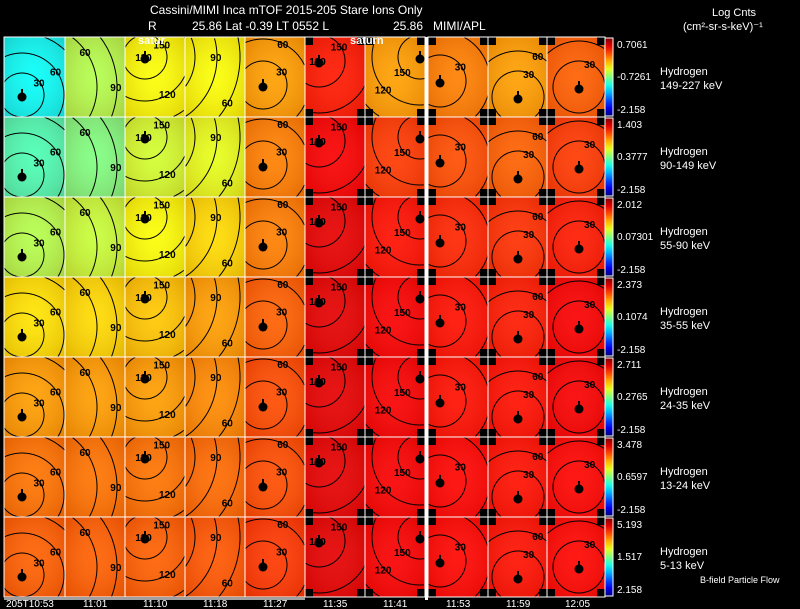 The image size is (800, 609). Describe the element at coordinates (629, 205) in the screenshot. I see `colorbar-max-label: 2.012` at that location.